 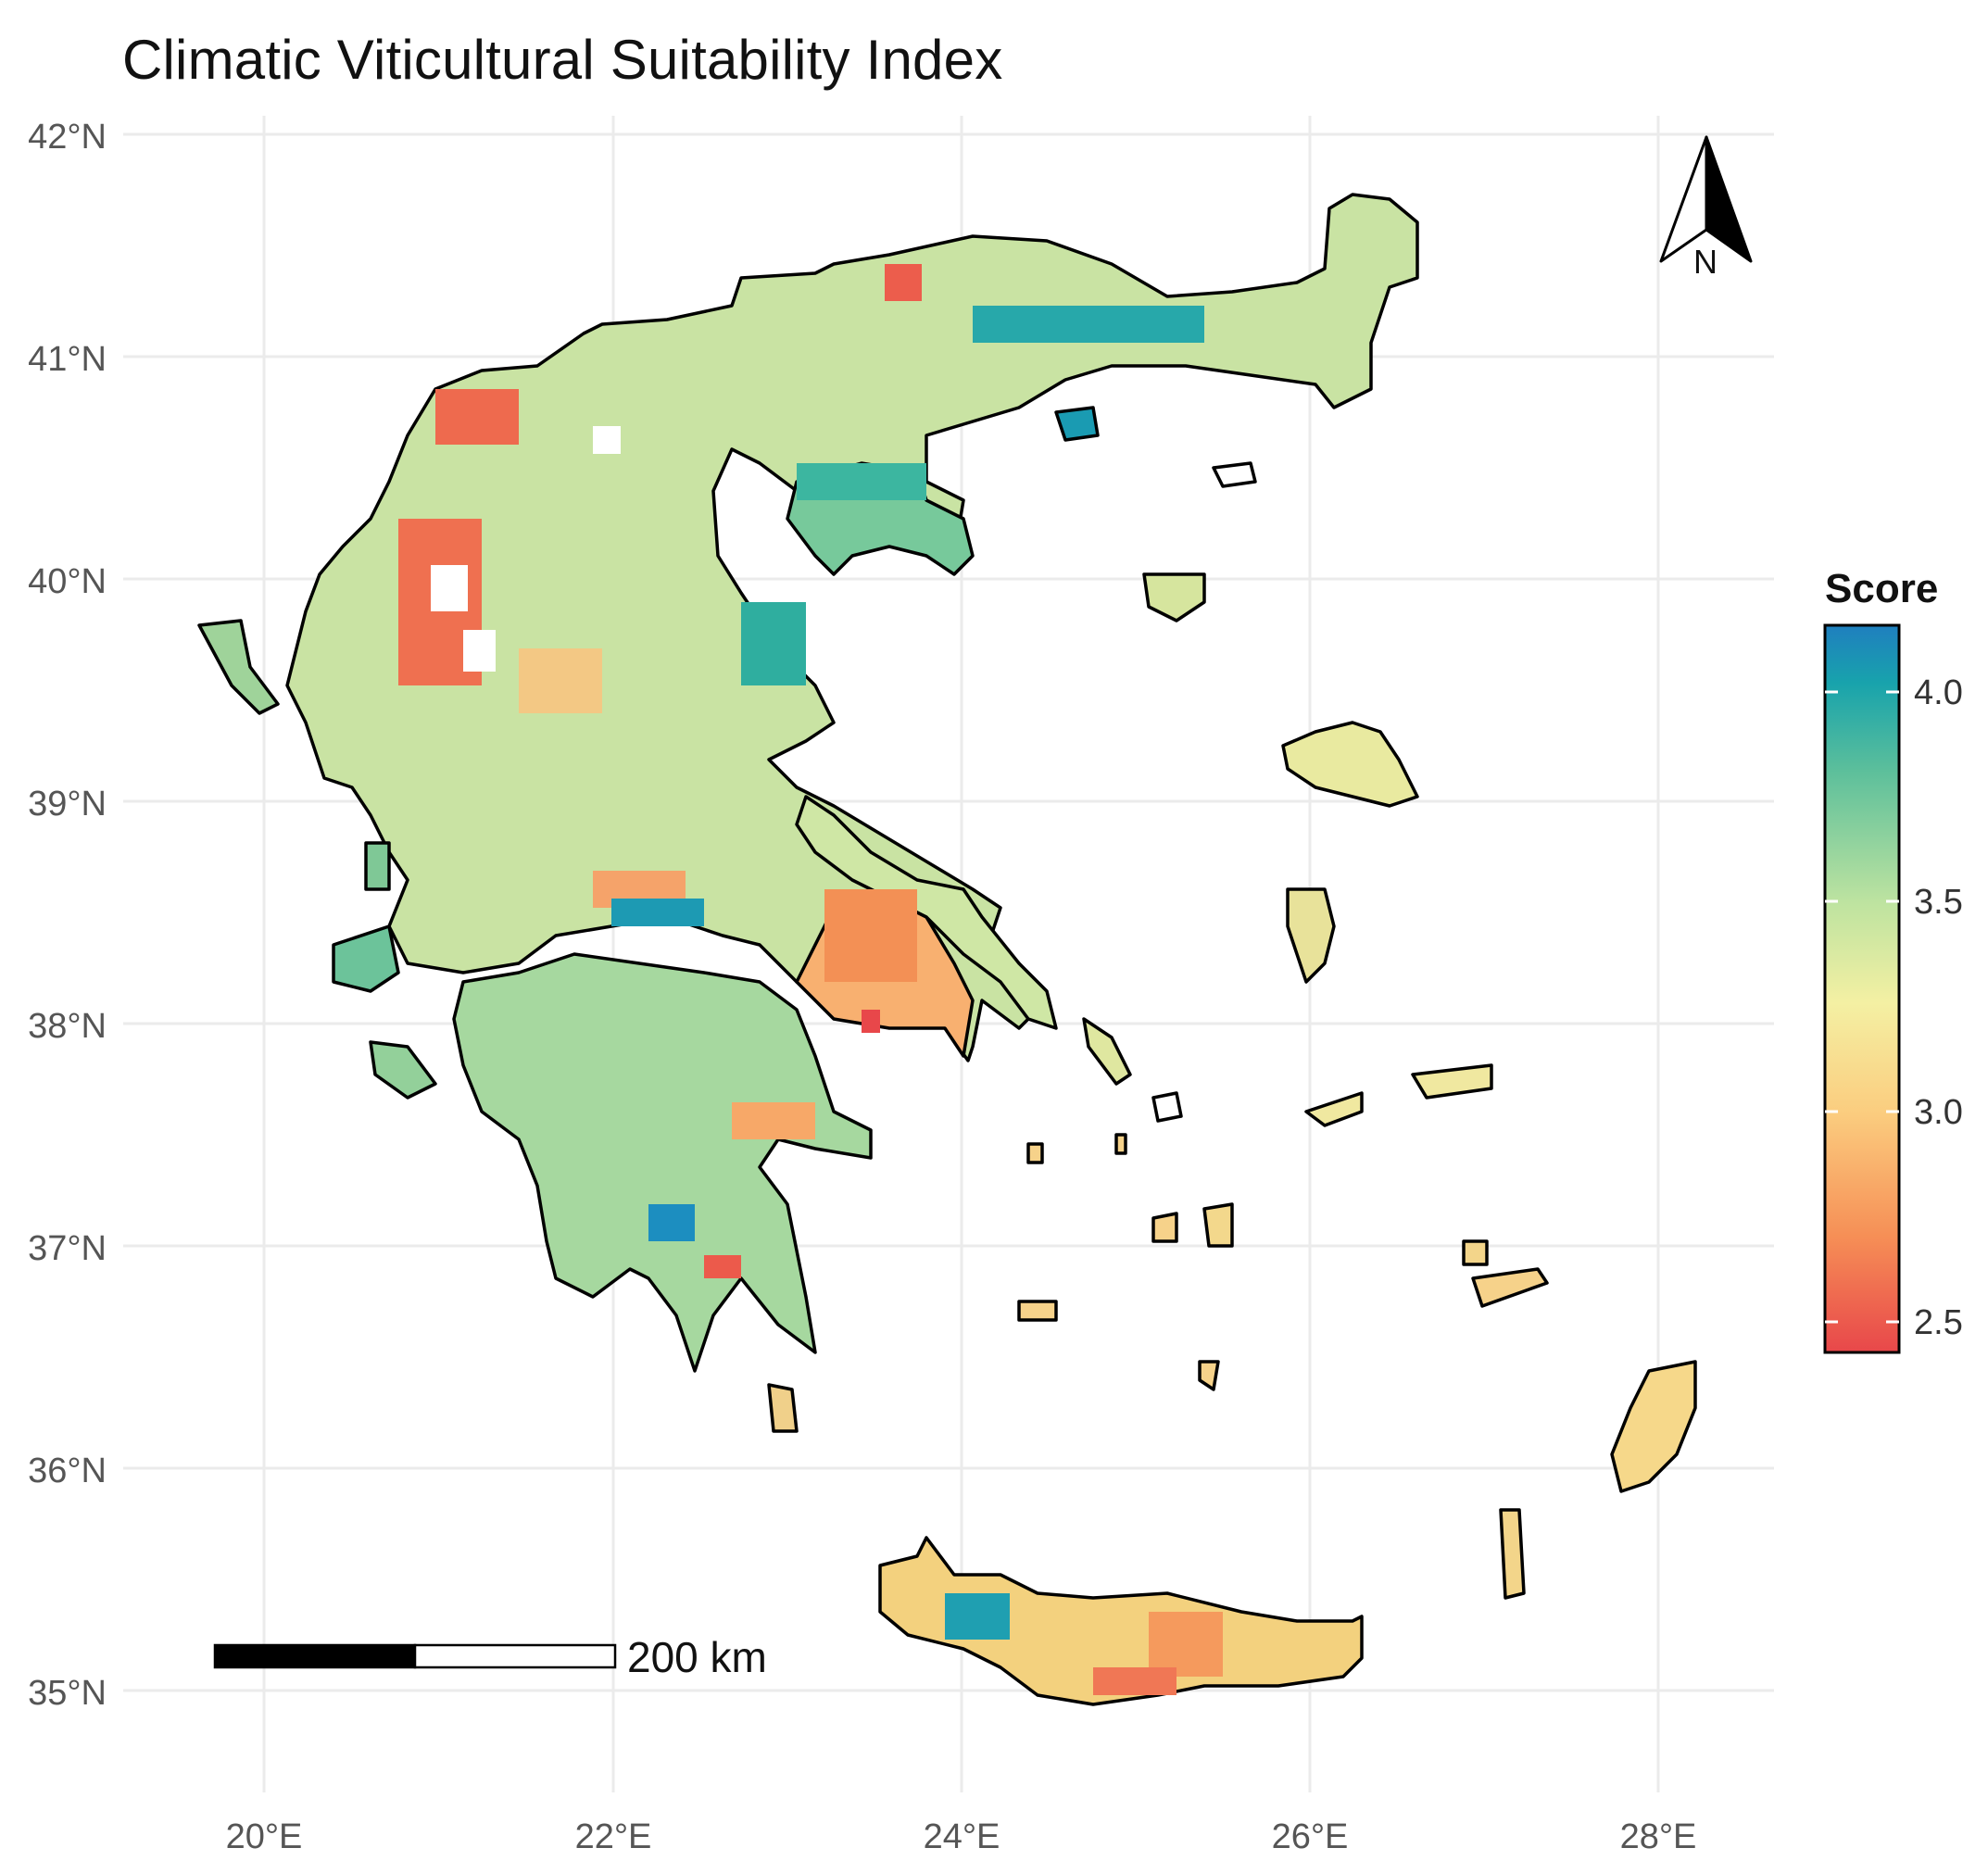 What do you see at coordinates (1452, 1082) in the screenshot?
I see `ikaria-island` at bounding box center [1452, 1082].